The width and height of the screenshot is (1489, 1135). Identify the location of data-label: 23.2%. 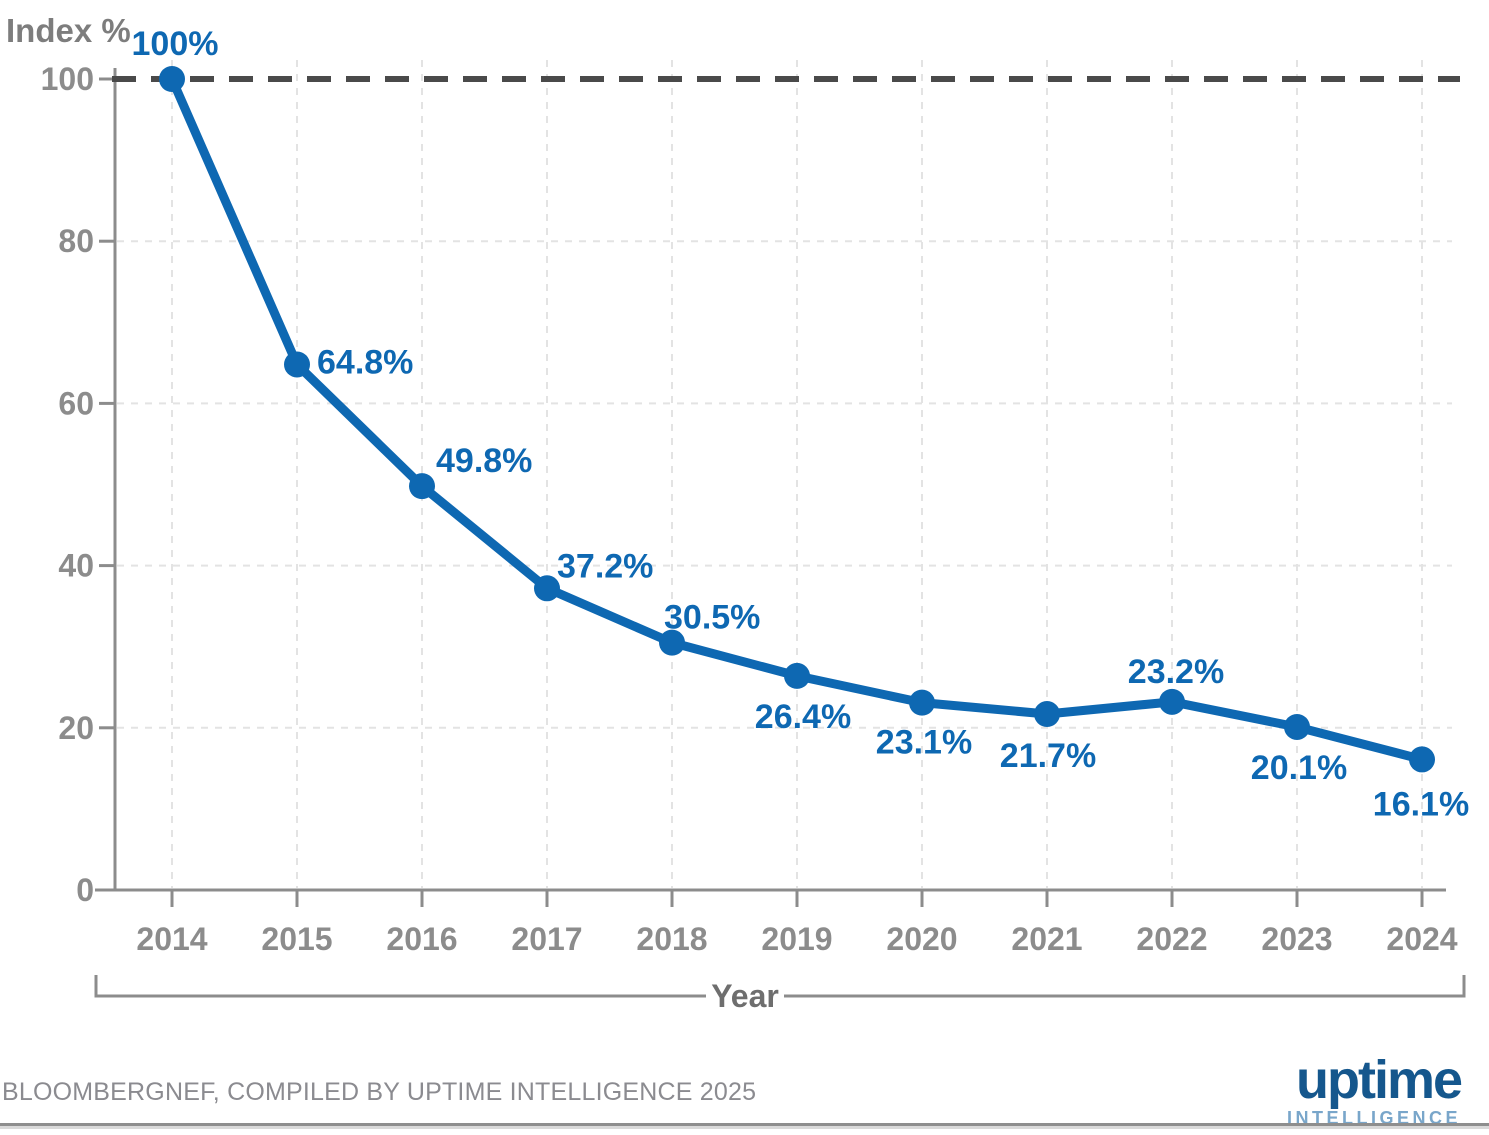
(1176, 672).